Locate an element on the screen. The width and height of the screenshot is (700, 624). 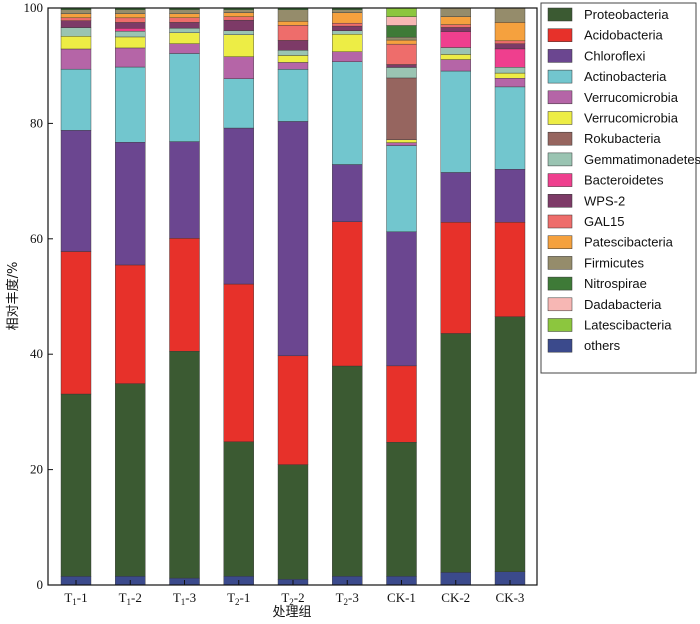
y-tick-label: 80 is located at coordinates (36, 122).